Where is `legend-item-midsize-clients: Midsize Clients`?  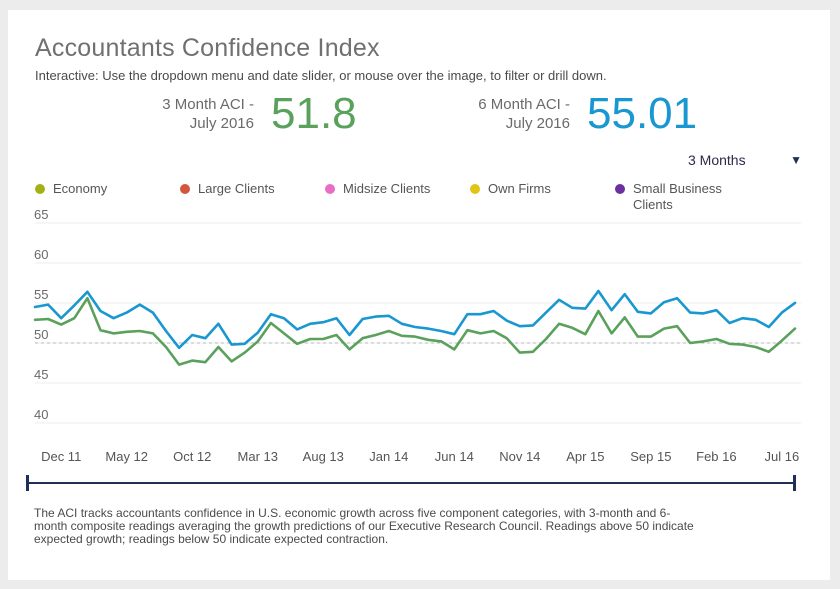
legend-item-midsize-clients: Midsize Clients is located at coordinates (389, 189).